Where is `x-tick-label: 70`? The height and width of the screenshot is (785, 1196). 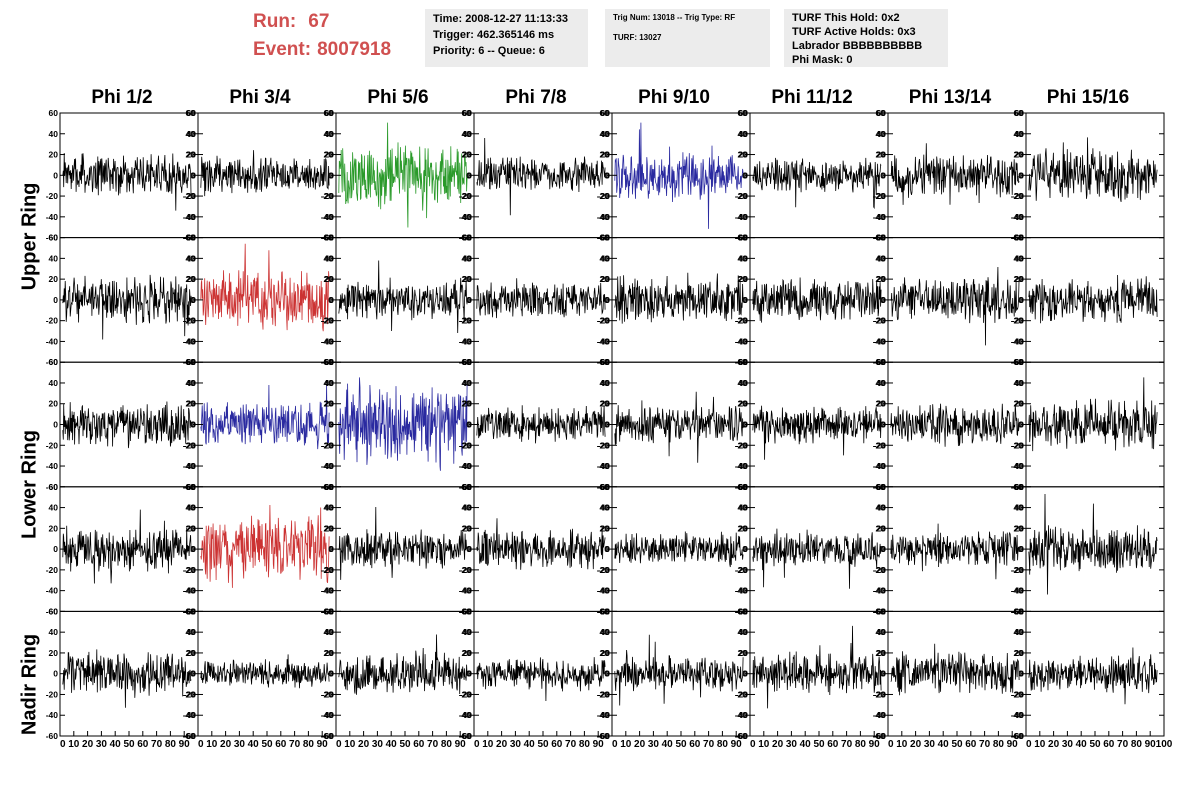 x-tick-label: 70 is located at coordinates (571, 744).